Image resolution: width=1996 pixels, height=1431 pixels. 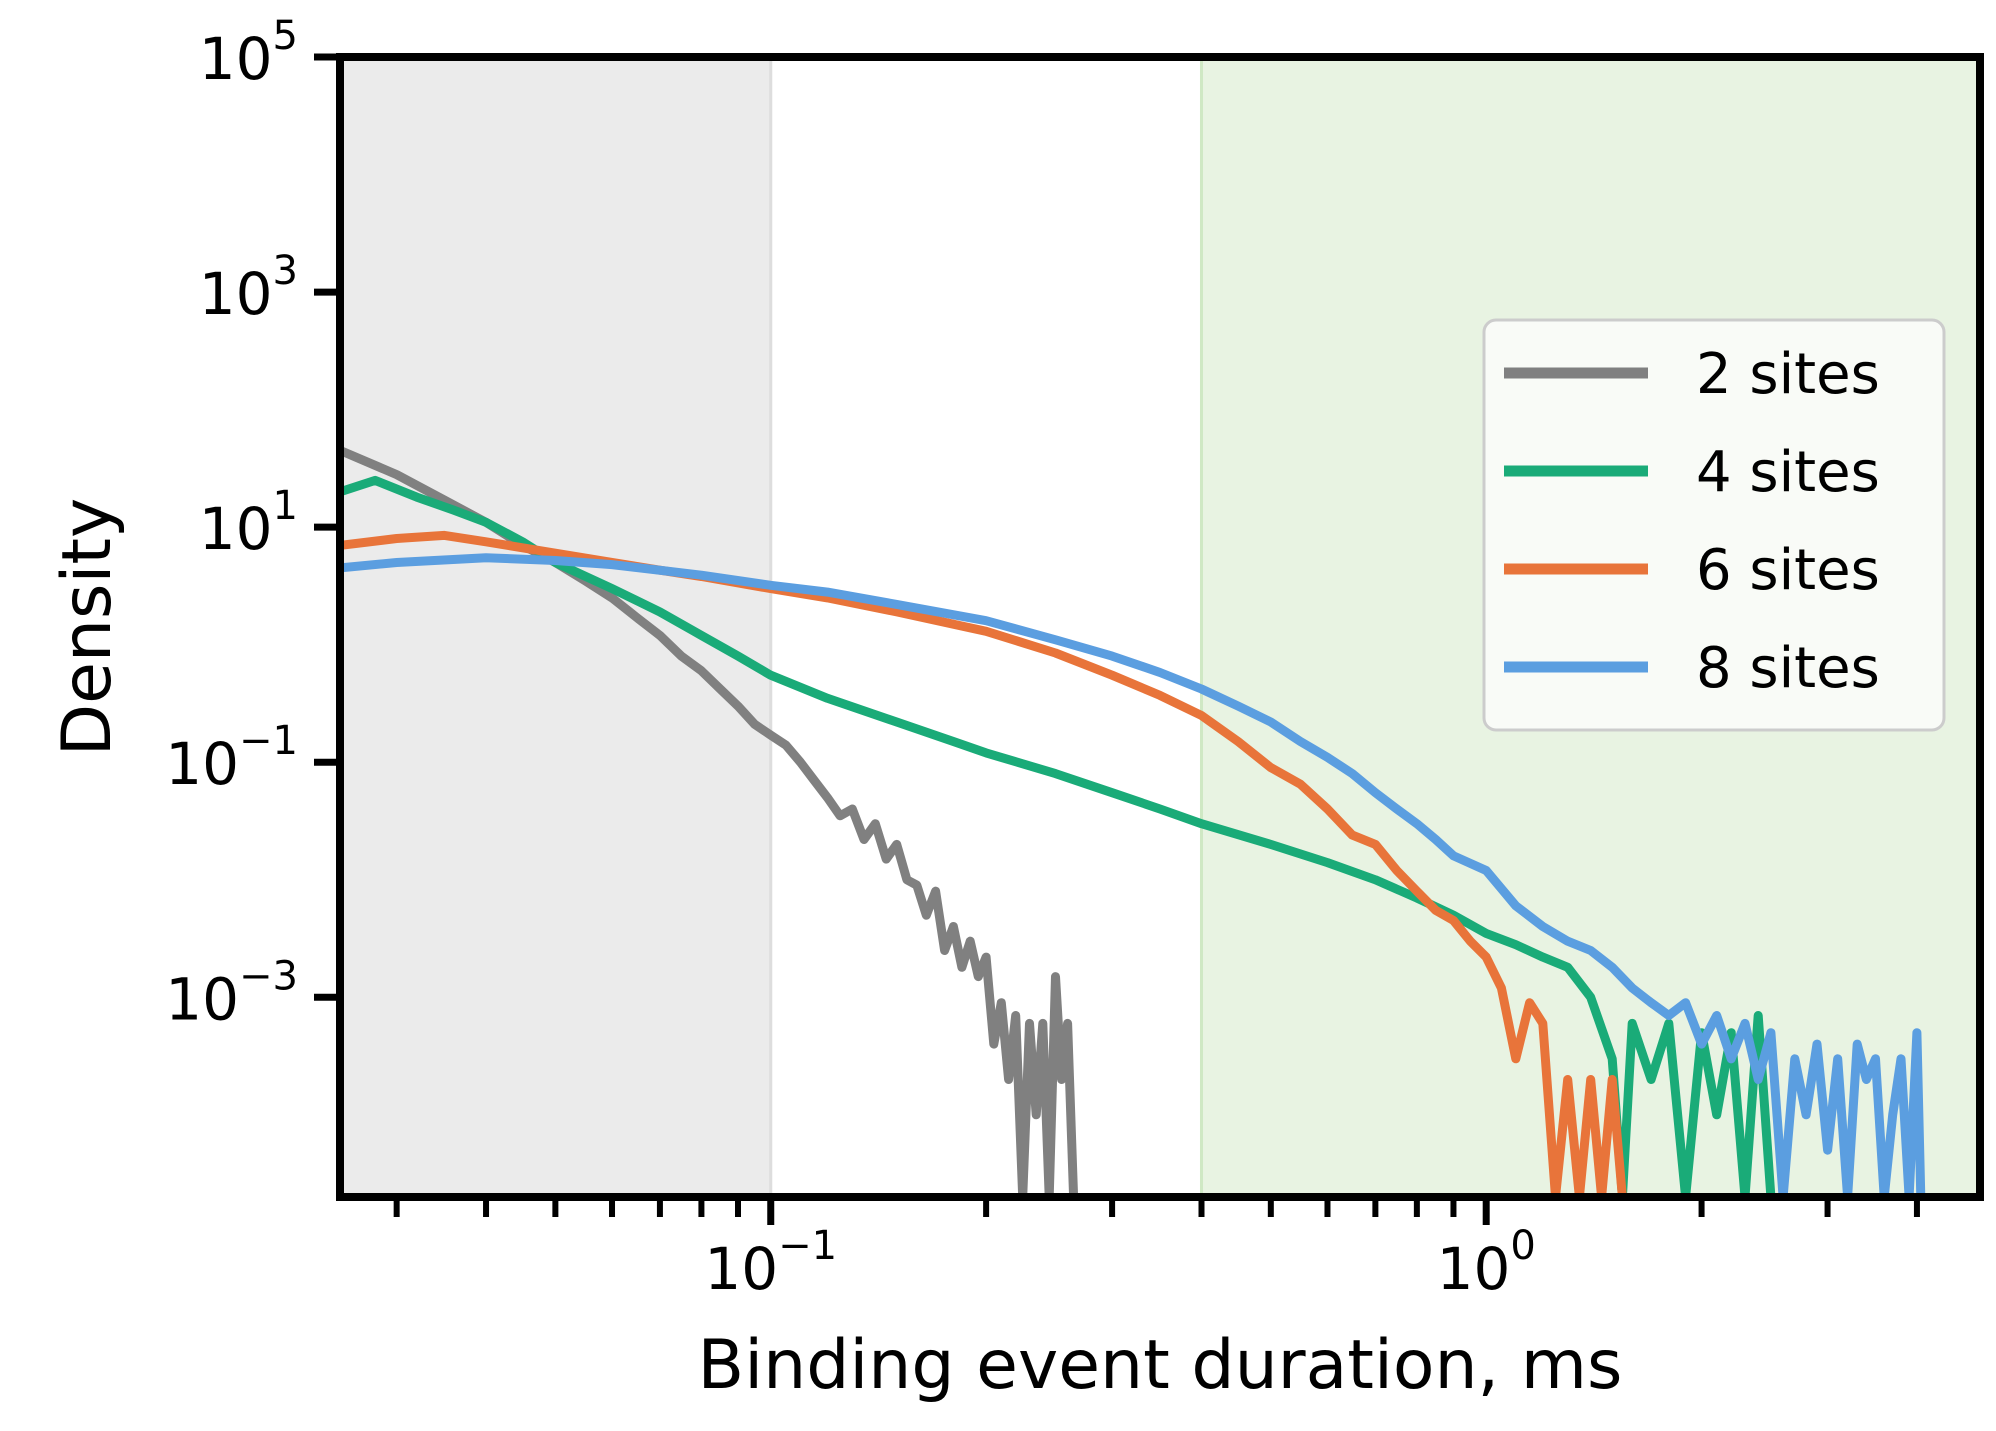 What do you see at coordinates (1788, 668) in the screenshot?
I see `legend-label-4: 8 sites` at bounding box center [1788, 668].